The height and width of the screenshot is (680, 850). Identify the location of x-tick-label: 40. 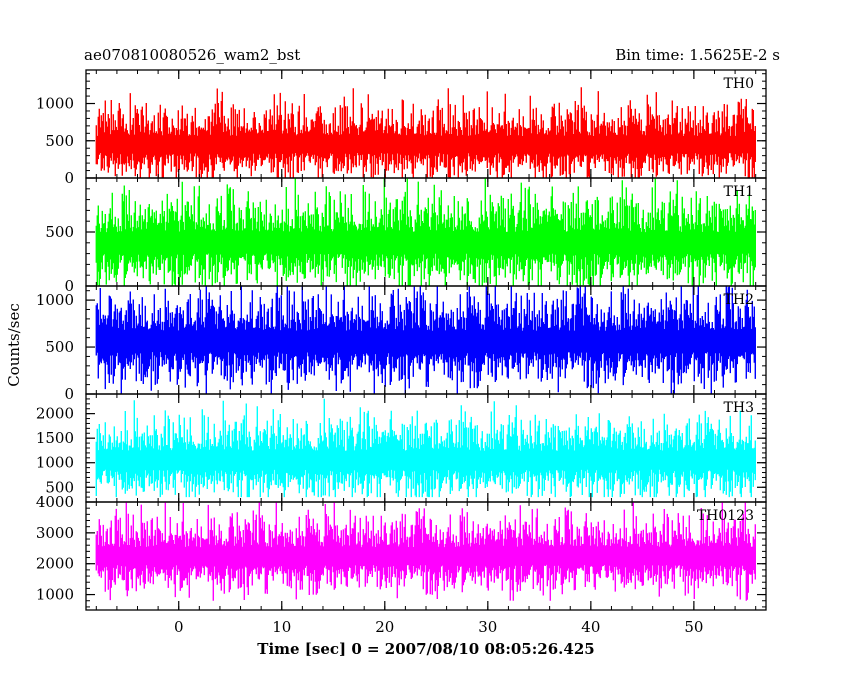
(590, 627).